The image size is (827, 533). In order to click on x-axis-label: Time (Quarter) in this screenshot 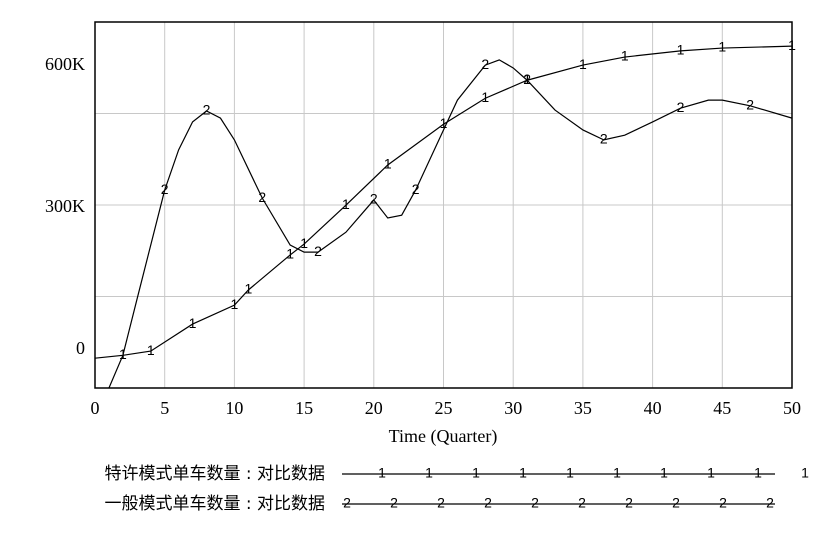, I will do `click(443, 436)`.